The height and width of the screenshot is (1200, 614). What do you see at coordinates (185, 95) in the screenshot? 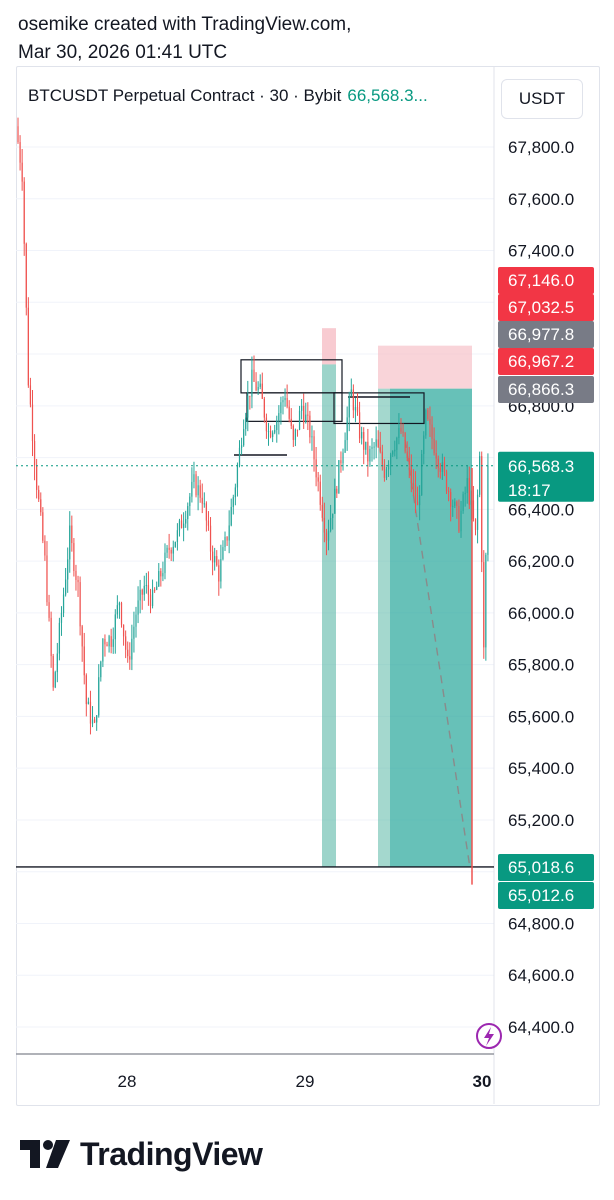
I see `symbol-label: BTCUSDT Perpetual Contract · 30 · Bybit` at bounding box center [185, 95].